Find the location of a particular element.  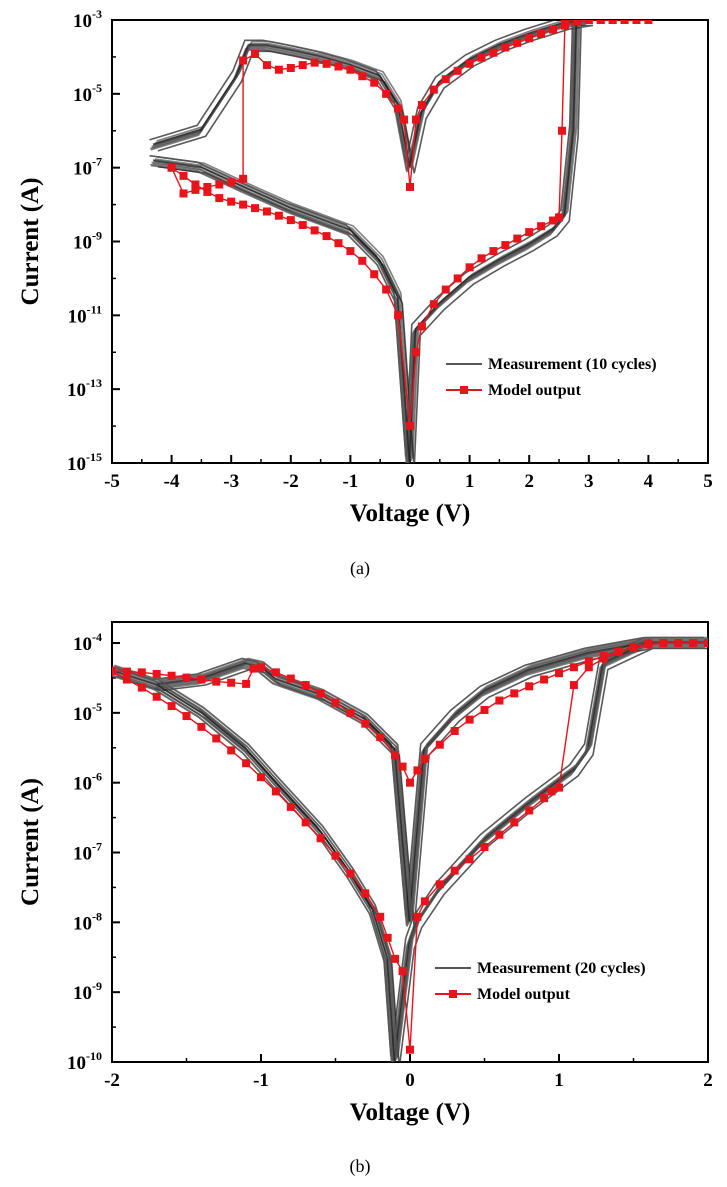

y-tick-label: 10⁻¹⁵ is located at coordinates (84, 462).